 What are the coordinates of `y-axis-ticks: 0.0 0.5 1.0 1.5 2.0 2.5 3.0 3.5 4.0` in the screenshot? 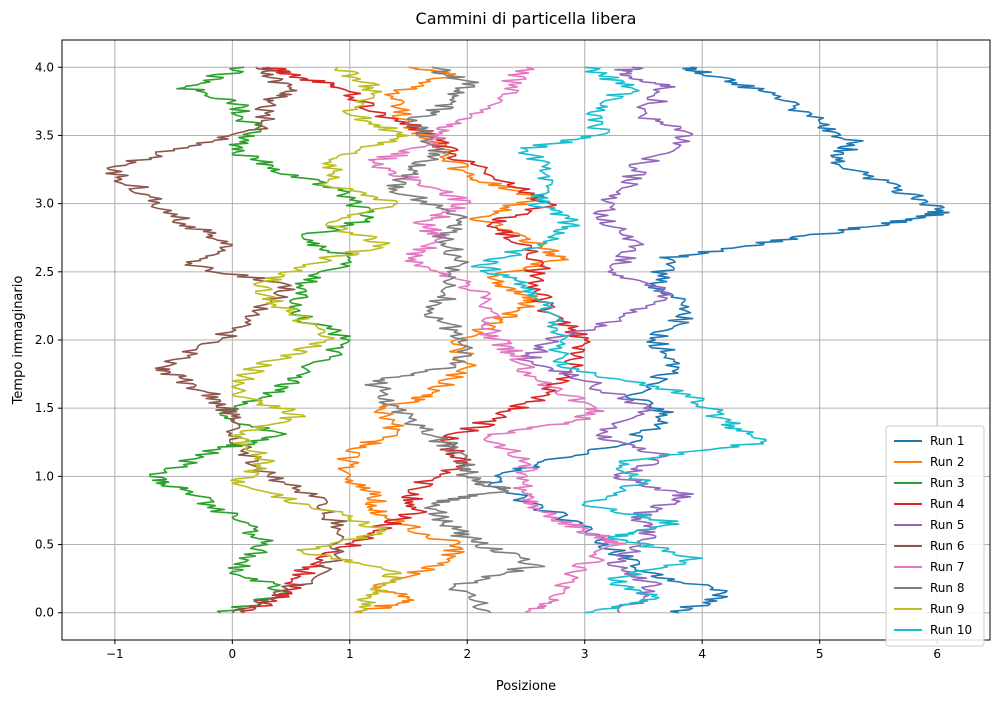 It's located at (48, 340).